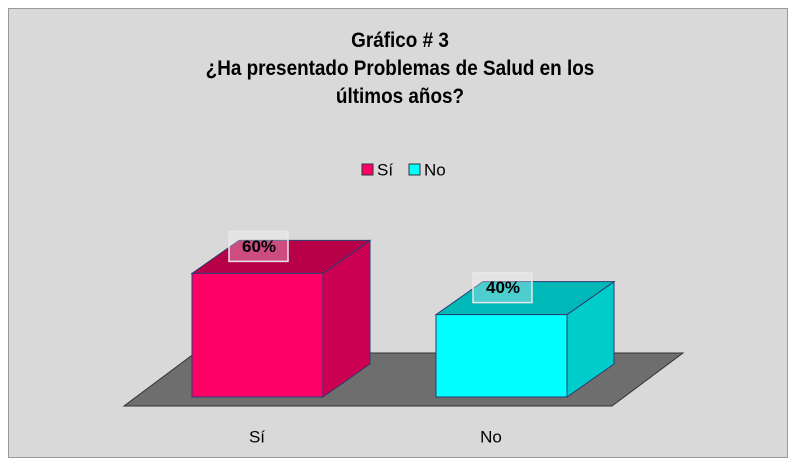  Describe the element at coordinates (435, 169) in the screenshot. I see `legend-label: No` at that location.